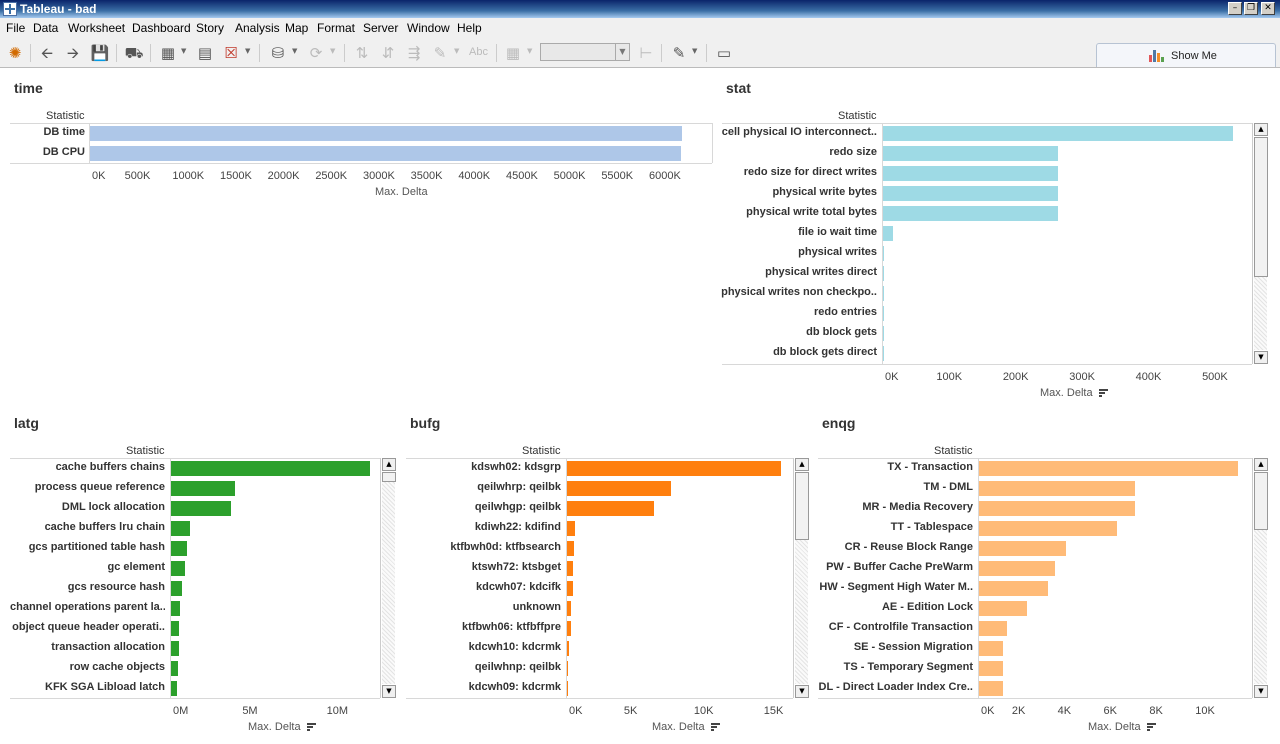 The image size is (1280, 744). What do you see at coordinates (297, 28) in the screenshot?
I see `menu-map: Map` at bounding box center [297, 28].